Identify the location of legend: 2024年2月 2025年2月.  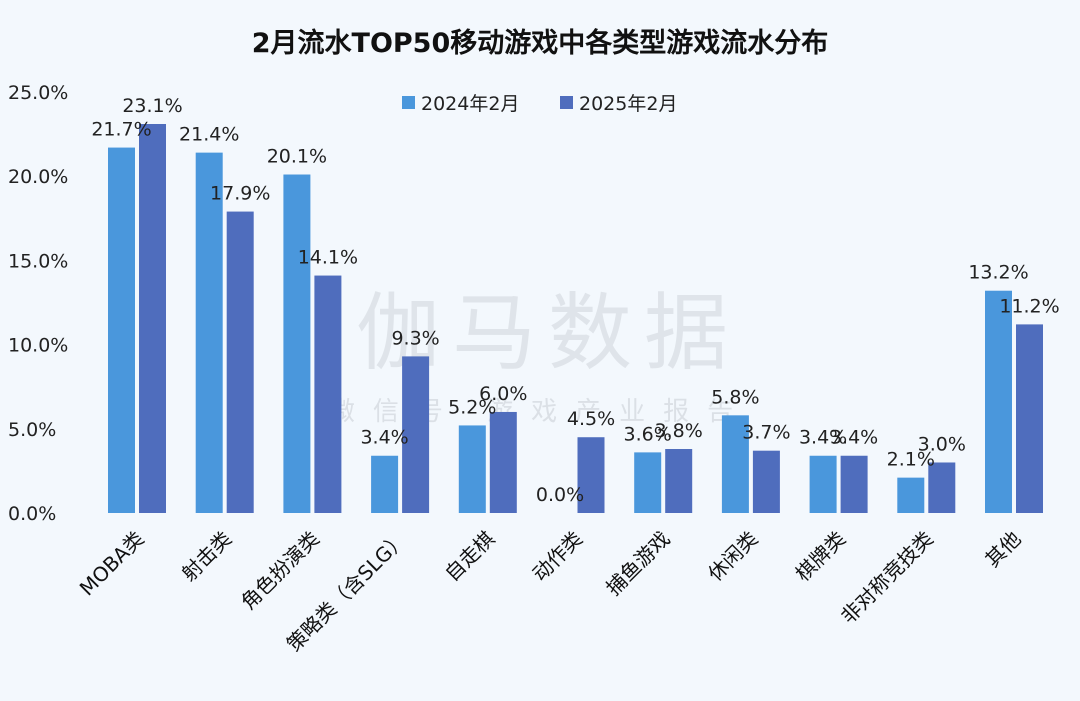
(539, 104).